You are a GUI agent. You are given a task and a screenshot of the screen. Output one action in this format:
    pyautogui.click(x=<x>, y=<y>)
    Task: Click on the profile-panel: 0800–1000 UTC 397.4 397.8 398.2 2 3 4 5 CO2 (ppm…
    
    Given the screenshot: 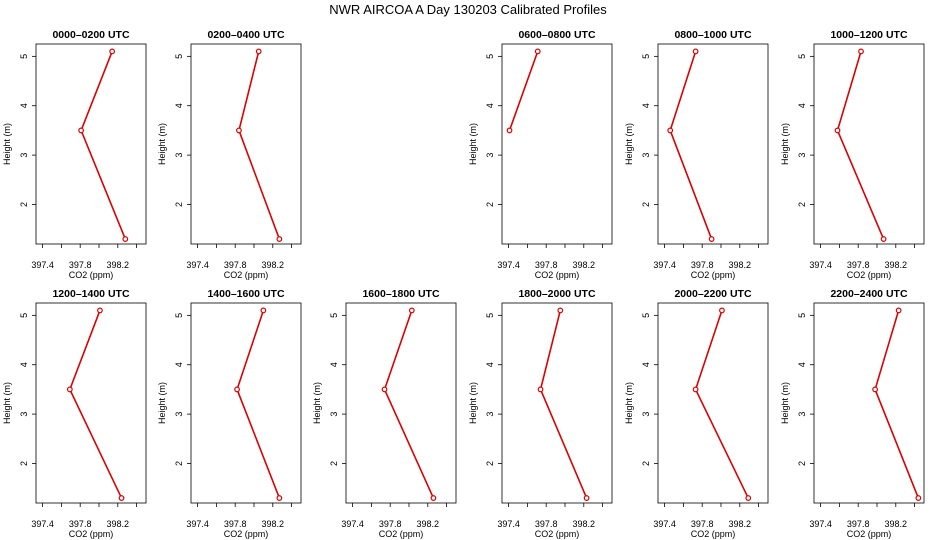 What is the action you would take?
    pyautogui.click(x=696, y=154)
    